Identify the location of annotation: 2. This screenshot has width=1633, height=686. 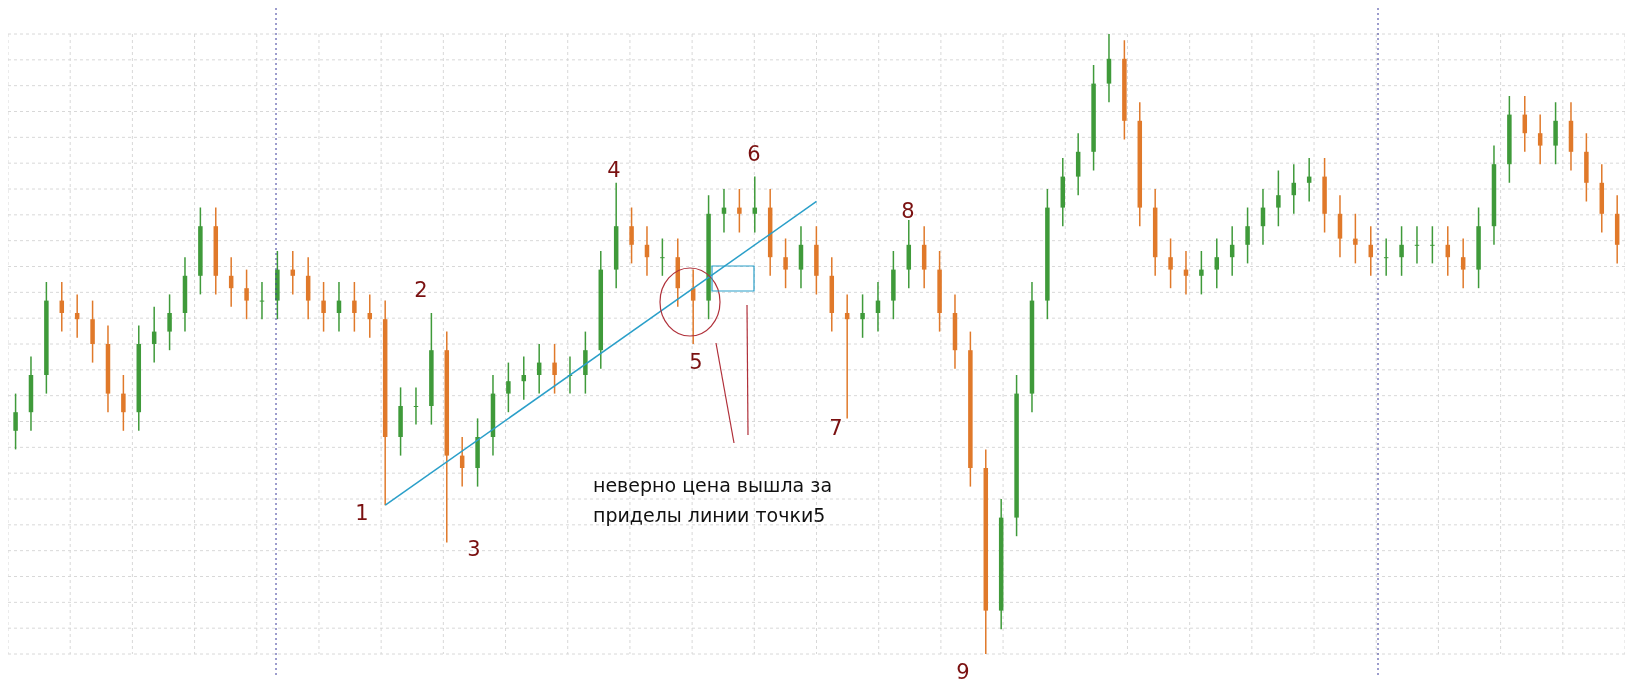
(421, 290).